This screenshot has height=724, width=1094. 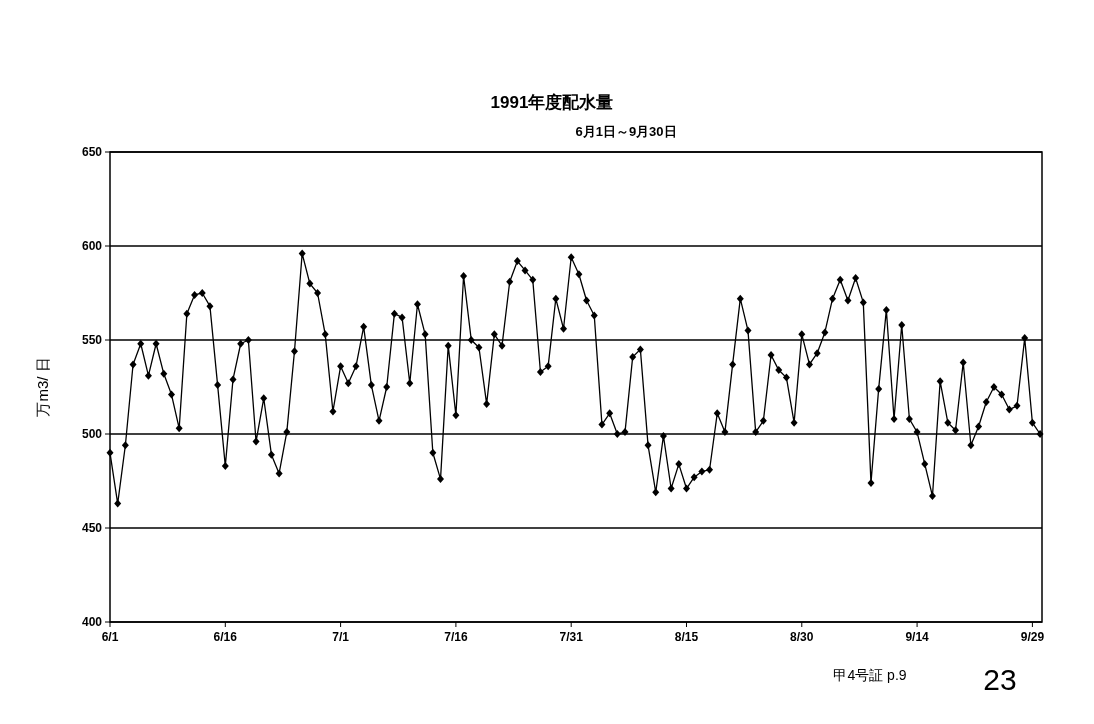 I want to click on y-tick-label: 450, so click(x=92, y=528).